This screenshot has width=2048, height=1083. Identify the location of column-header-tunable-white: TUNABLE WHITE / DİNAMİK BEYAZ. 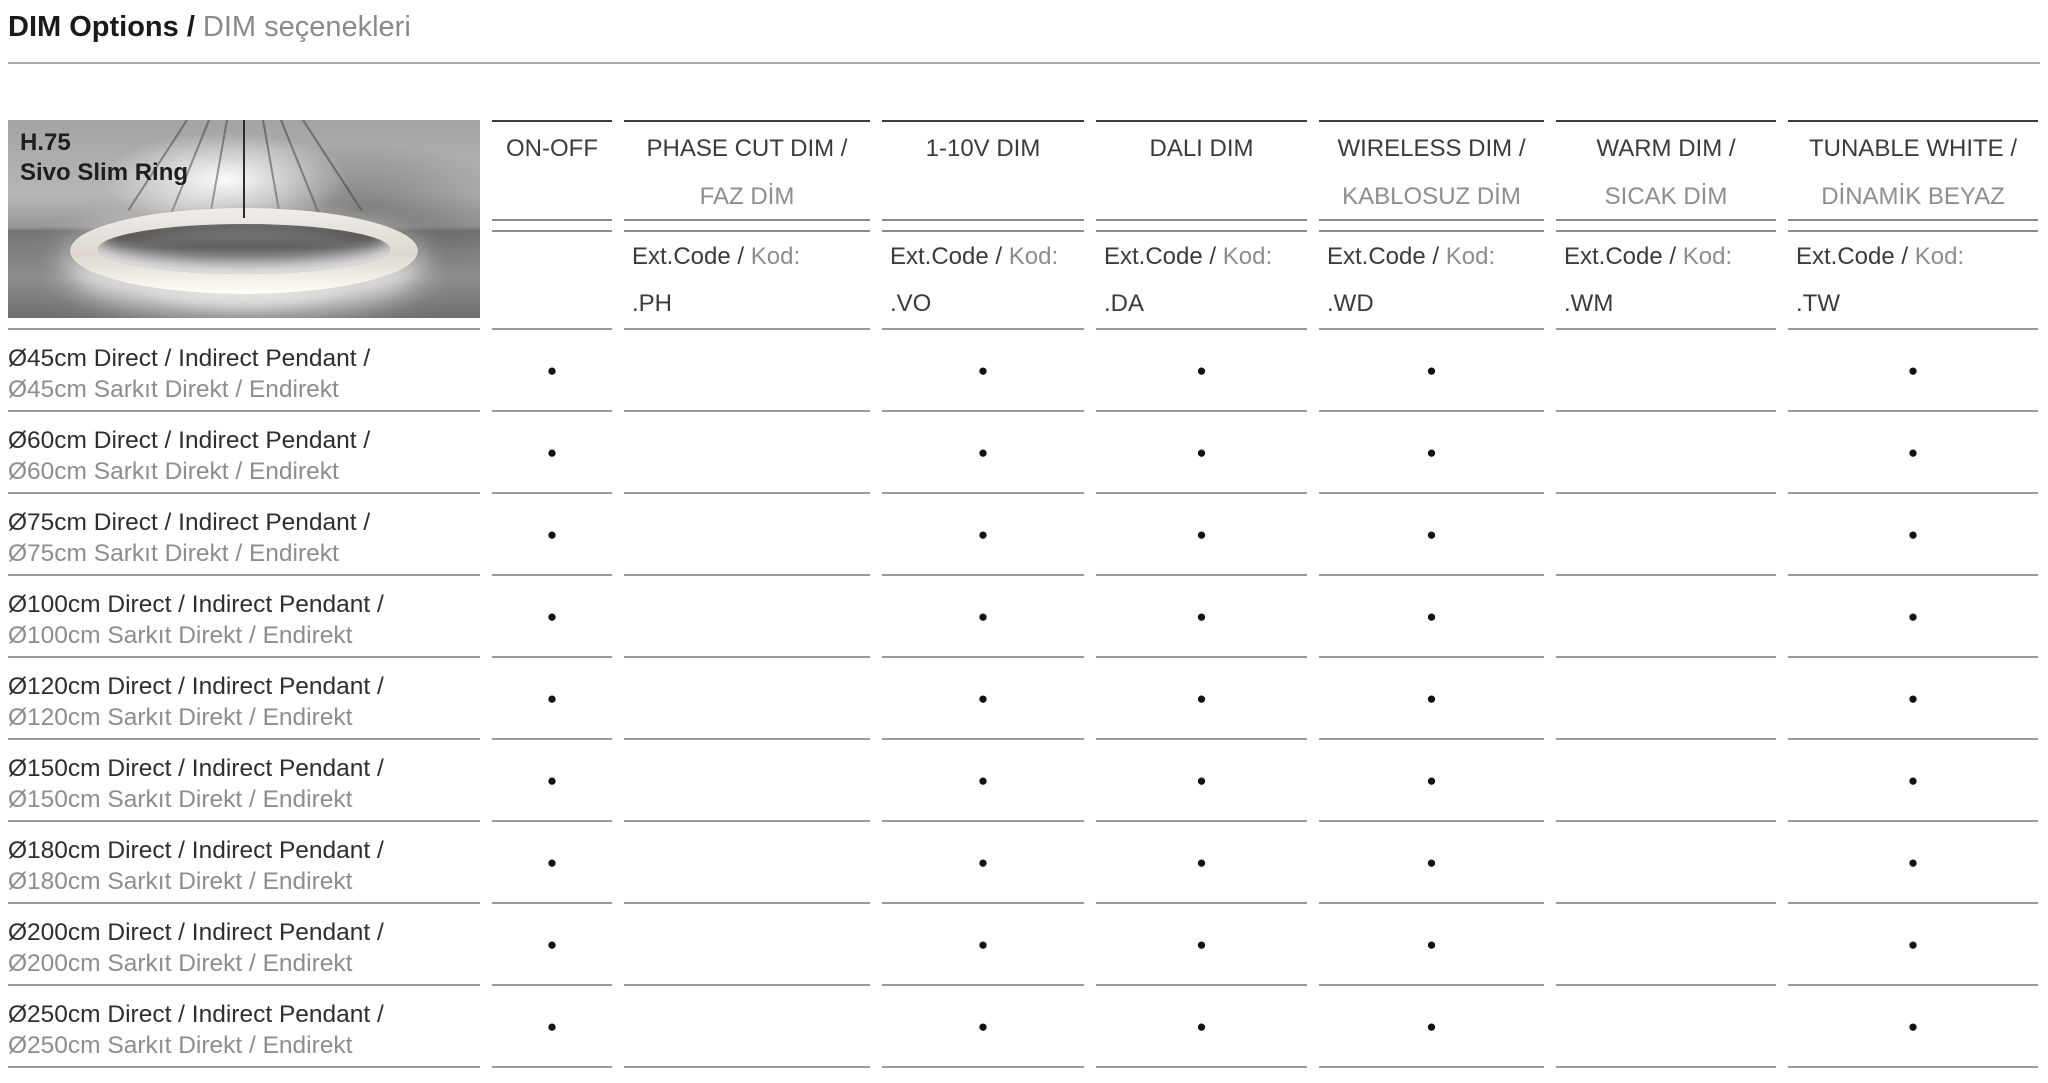
(1913, 169).